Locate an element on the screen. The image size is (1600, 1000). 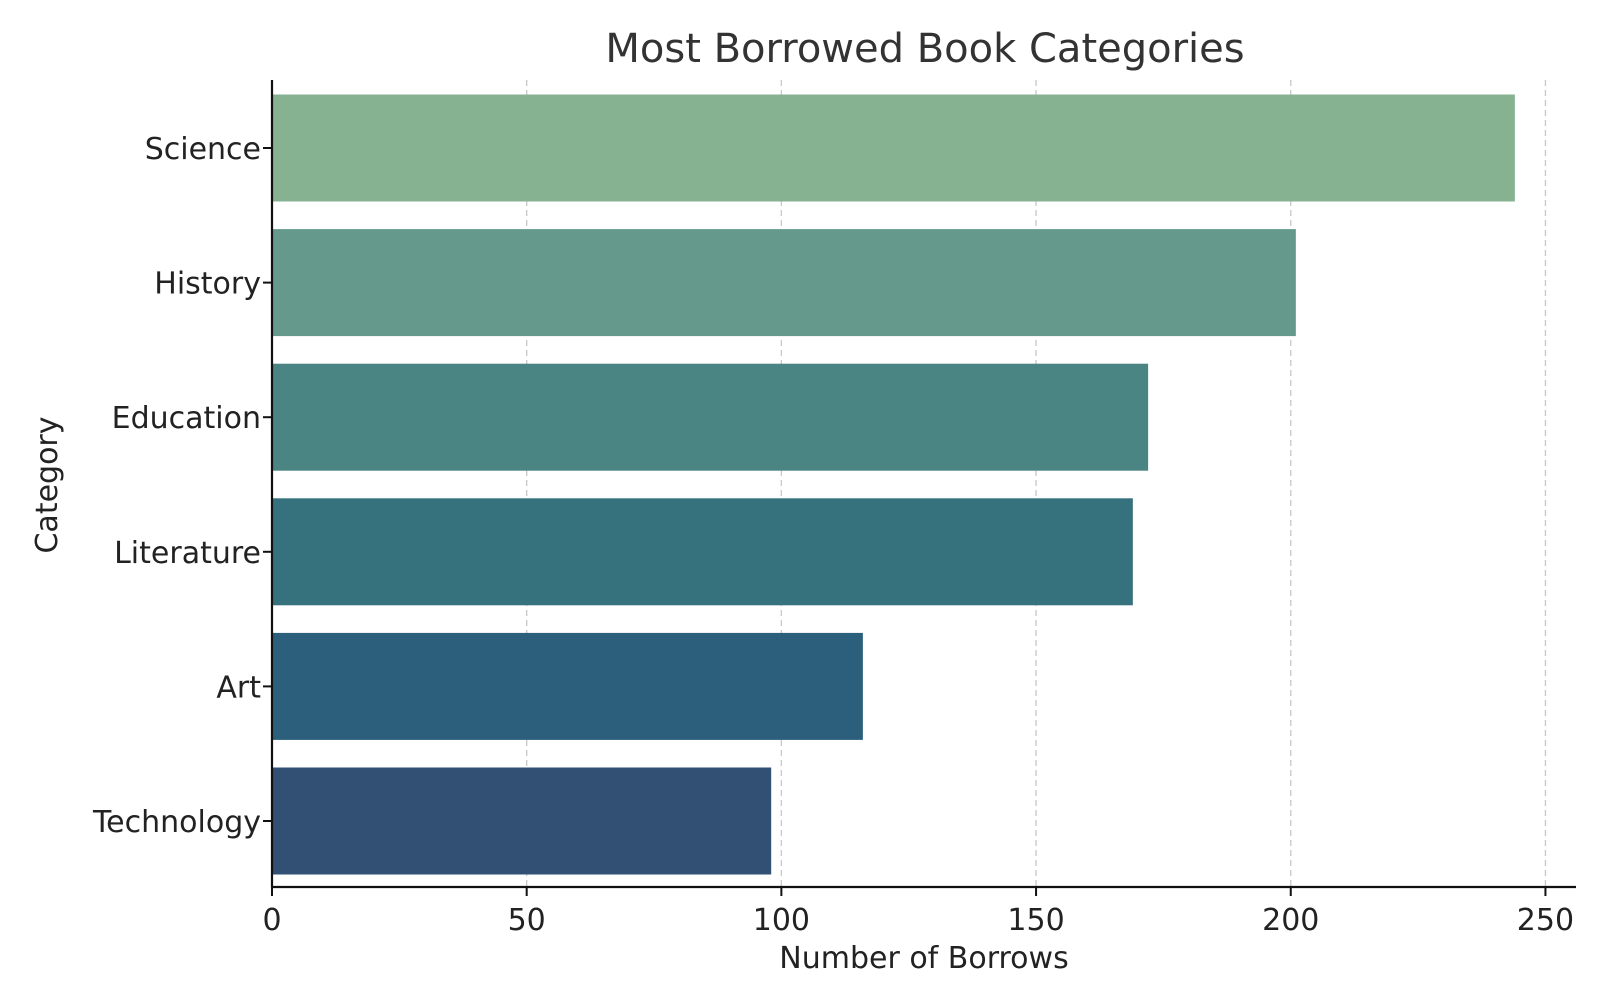
bar-literature is located at coordinates (702, 552).